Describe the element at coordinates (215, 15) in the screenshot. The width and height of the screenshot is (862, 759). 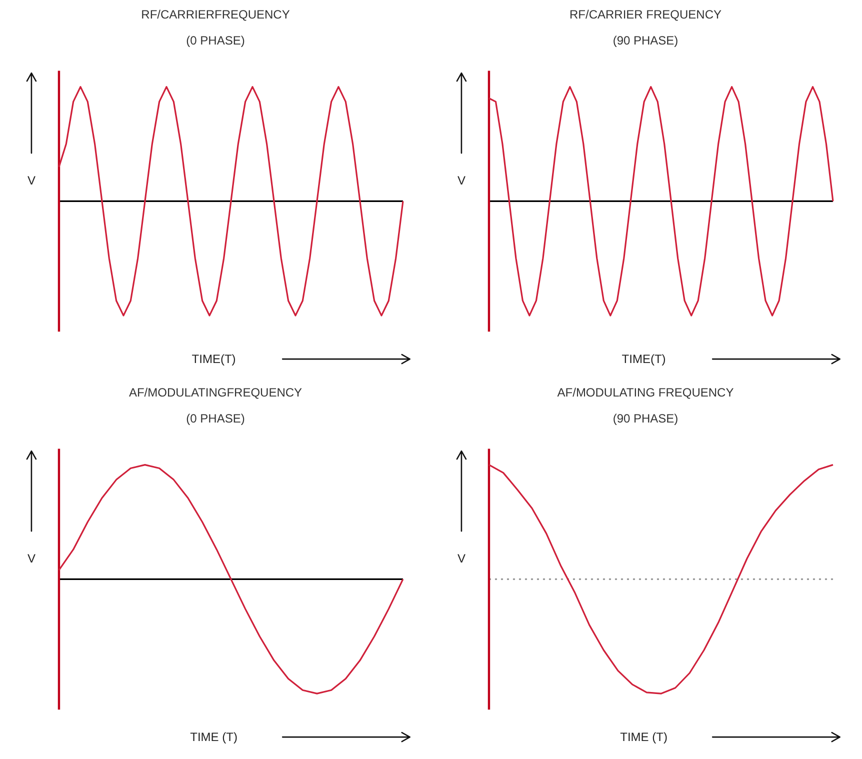
I see `chart-title: RF/CARRIERFREQUENCY` at that location.